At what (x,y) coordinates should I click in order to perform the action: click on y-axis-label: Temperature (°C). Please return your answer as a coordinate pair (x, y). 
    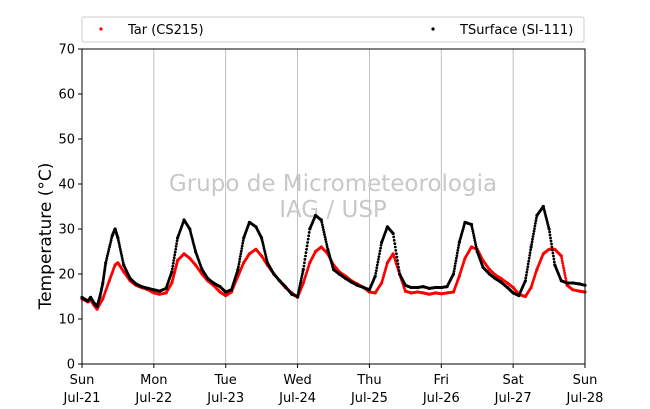
    Looking at the image, I should click on (46, 237).